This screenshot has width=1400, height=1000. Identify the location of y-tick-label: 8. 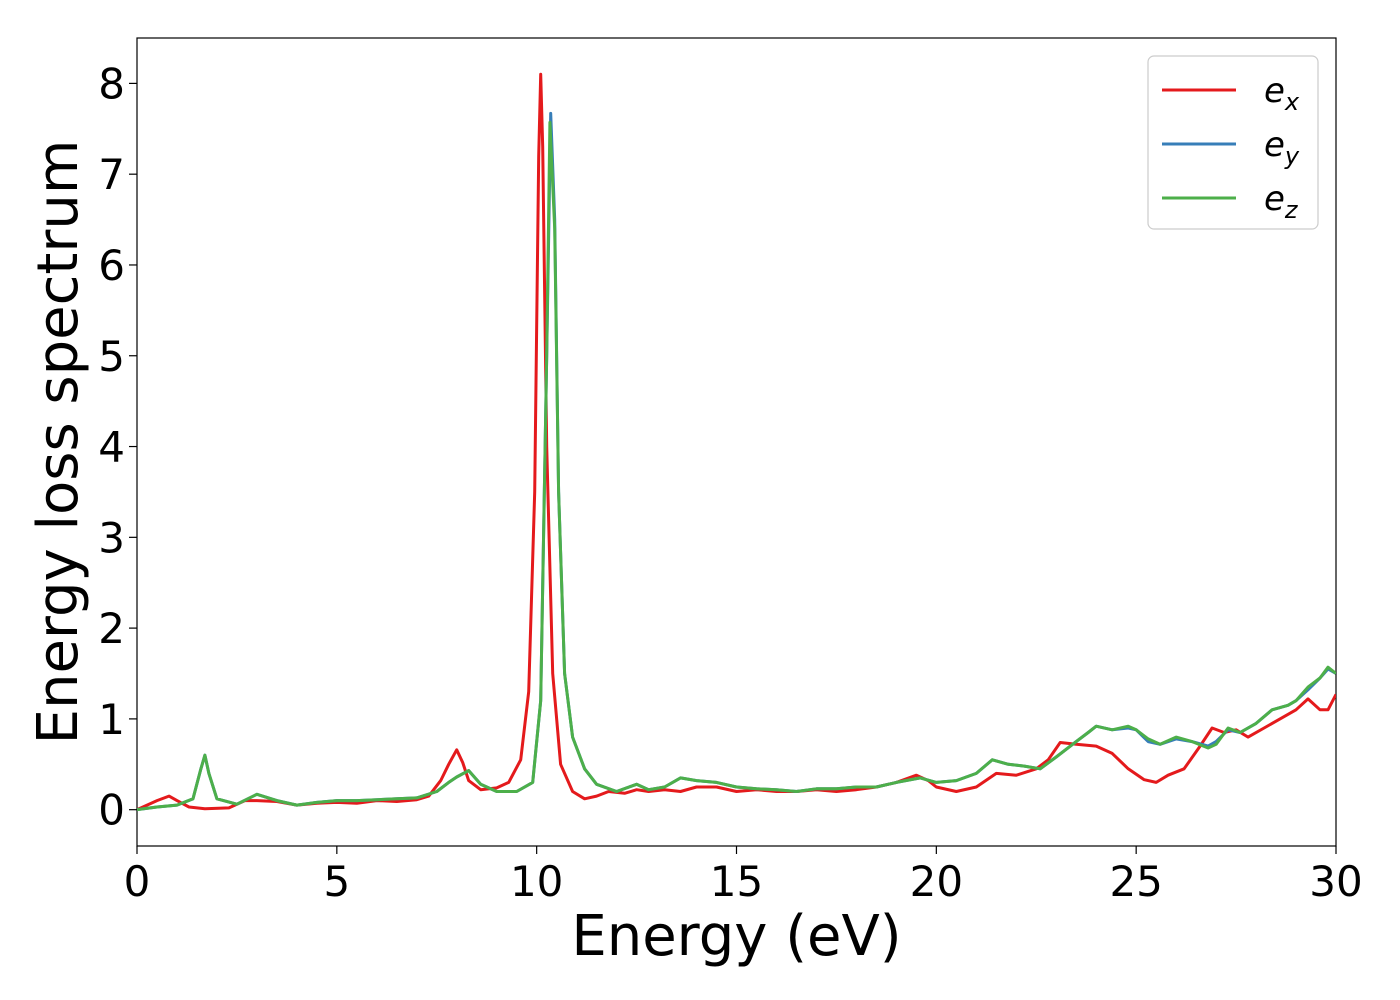
(111, 83).